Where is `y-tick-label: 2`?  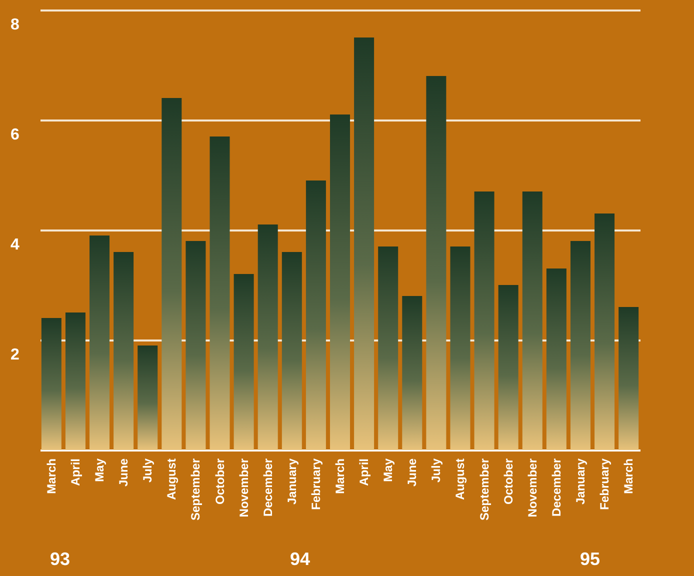
y-tick-label: 2 is located at coordinates (15, 355).